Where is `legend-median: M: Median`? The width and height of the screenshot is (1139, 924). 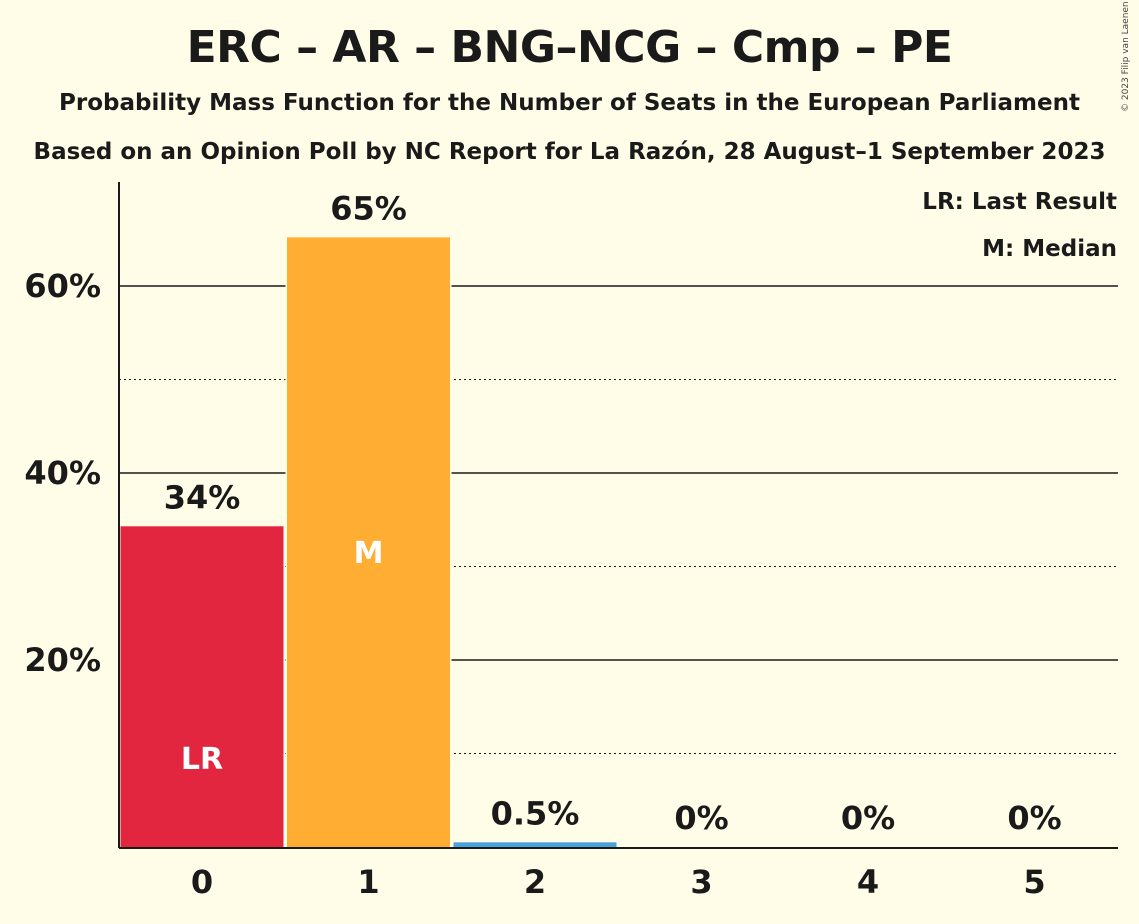 legend-median: M: Median is located at coordinates (1049, 249).